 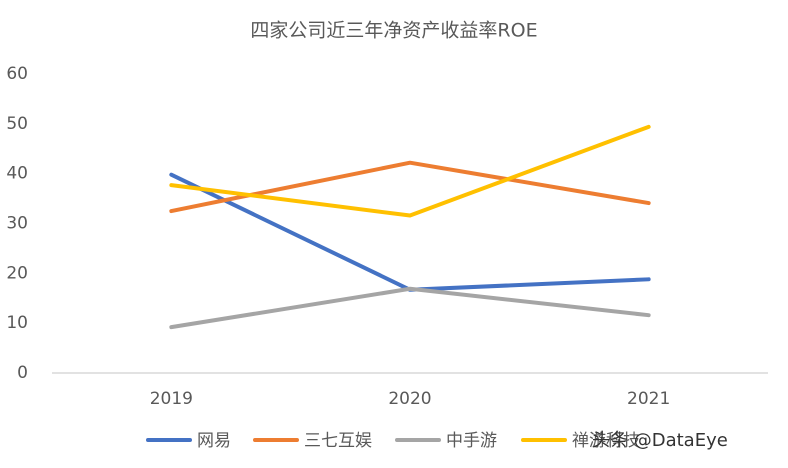 What do you see at coordinates (17, 74) in the screenshot?
I see `y-tick-label: 60` at bounding box center [17, 74].